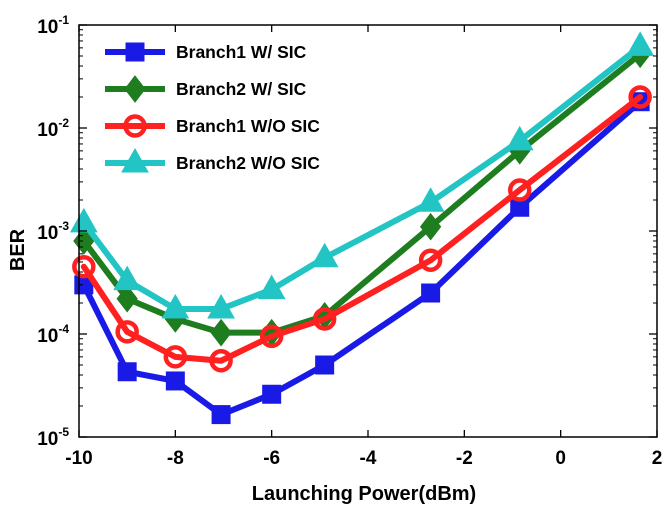 This screenshot has width=666, height=509. I want to click on y-tick-label: 10⁻¹, so click(53, 25).